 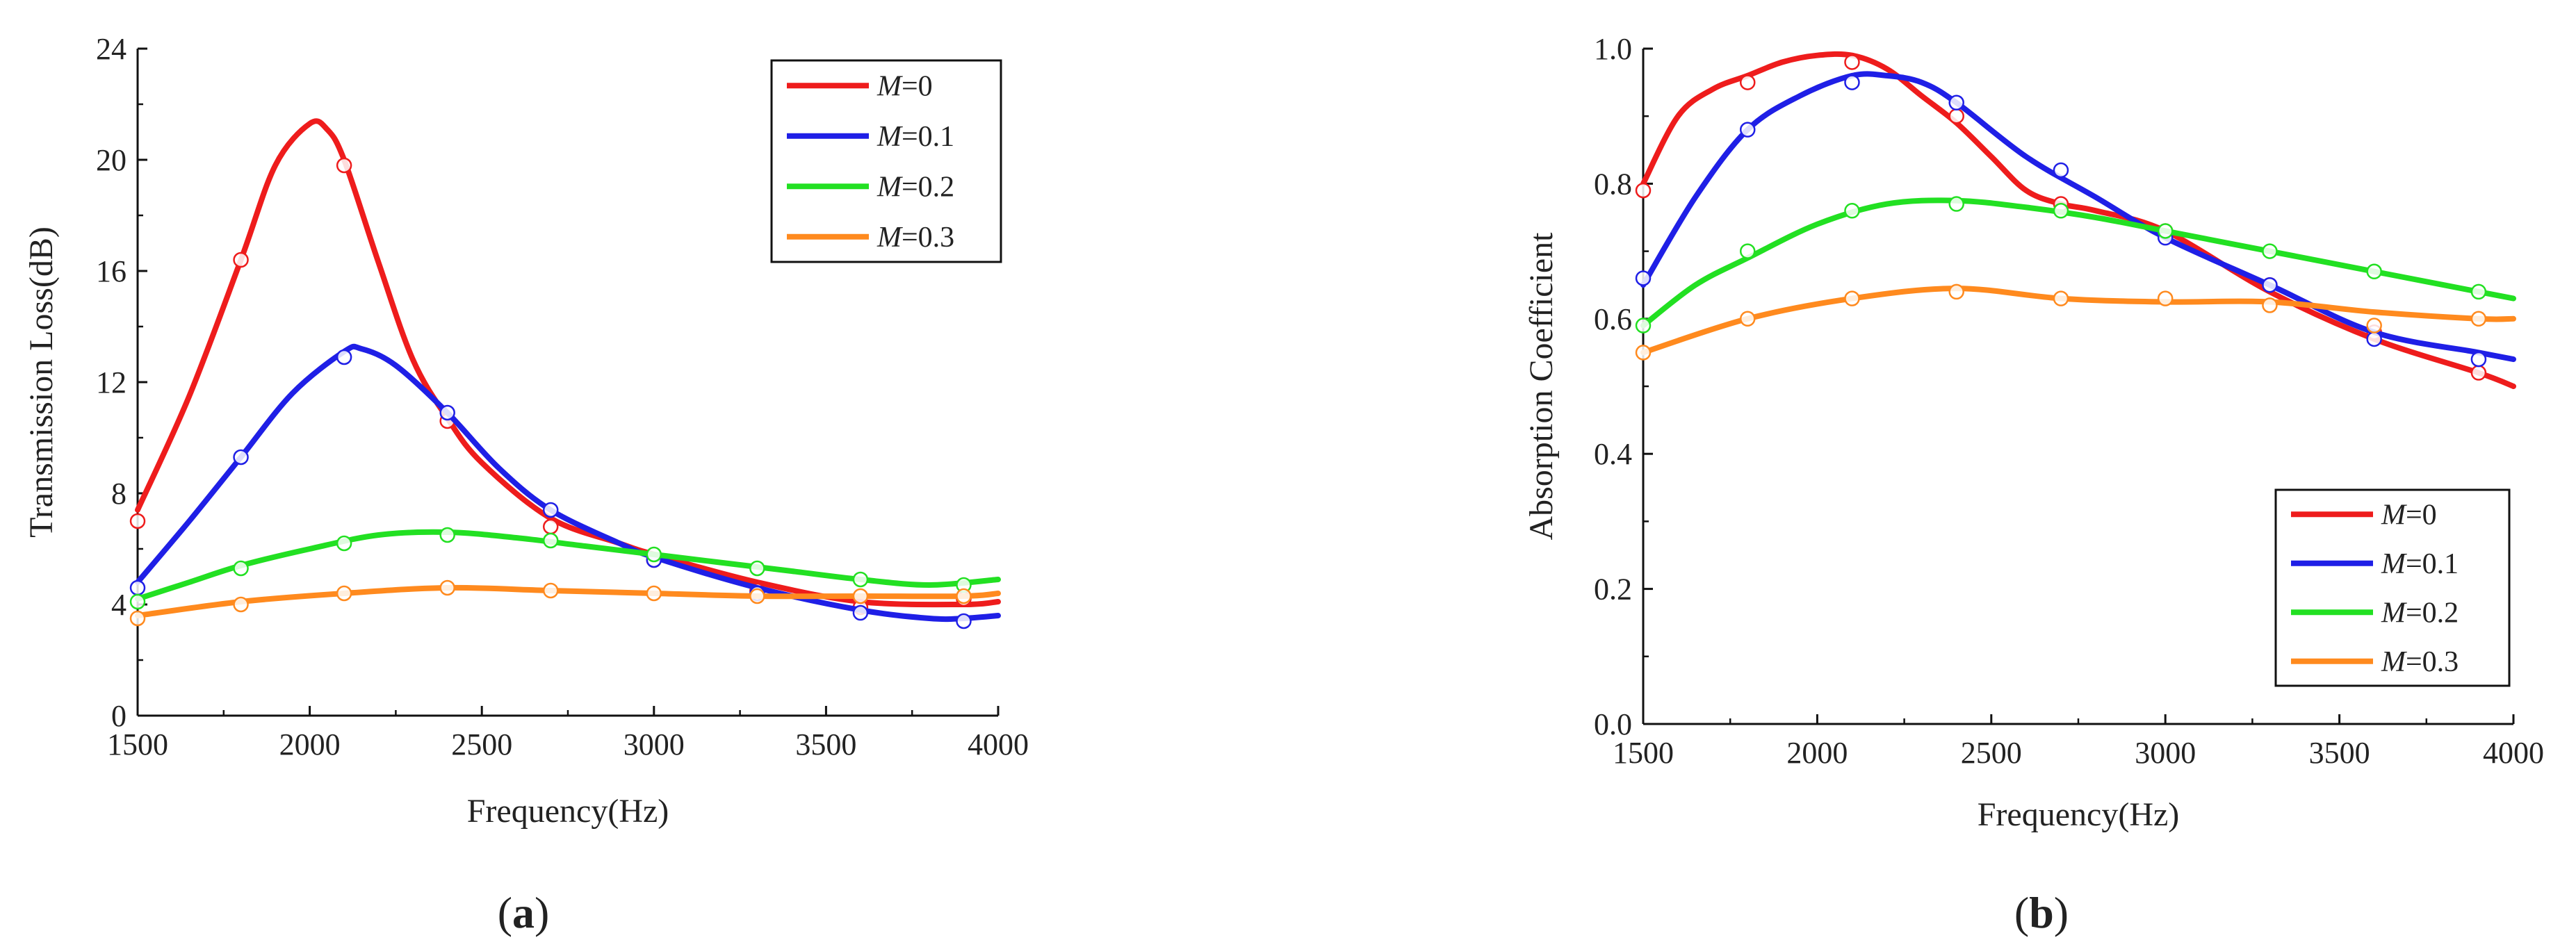 I want to click on legend-box, so click(x=2392, y=587).